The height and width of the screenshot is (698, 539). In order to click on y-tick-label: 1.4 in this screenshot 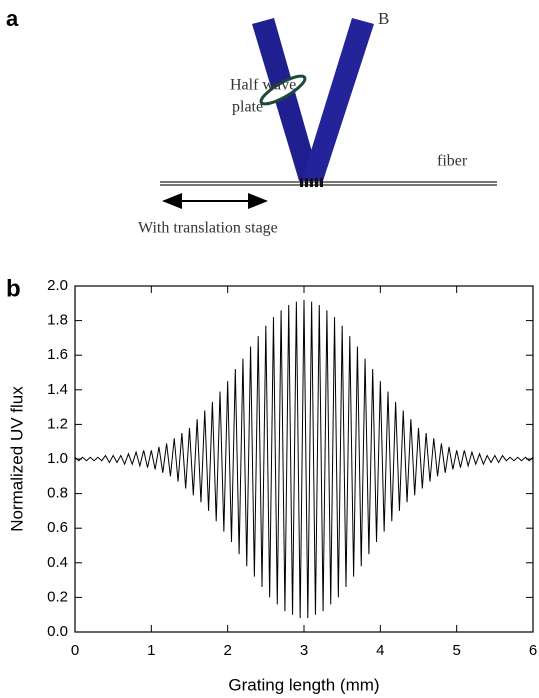, I will do `click(57, 389)`.